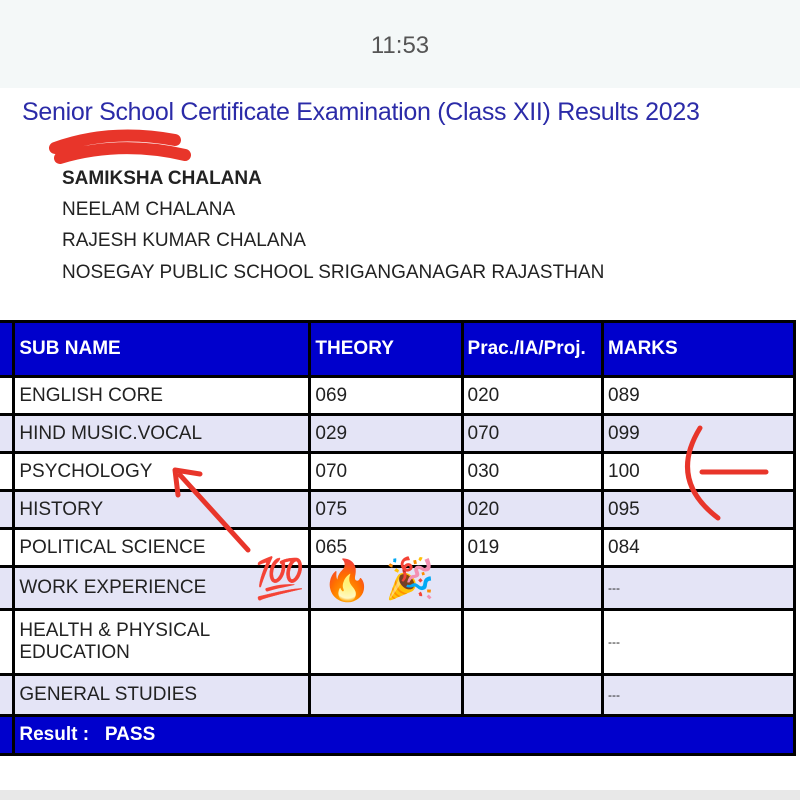  I want to click on table-row: ENGLISH CORE 069 020 089, so click(398, 395).